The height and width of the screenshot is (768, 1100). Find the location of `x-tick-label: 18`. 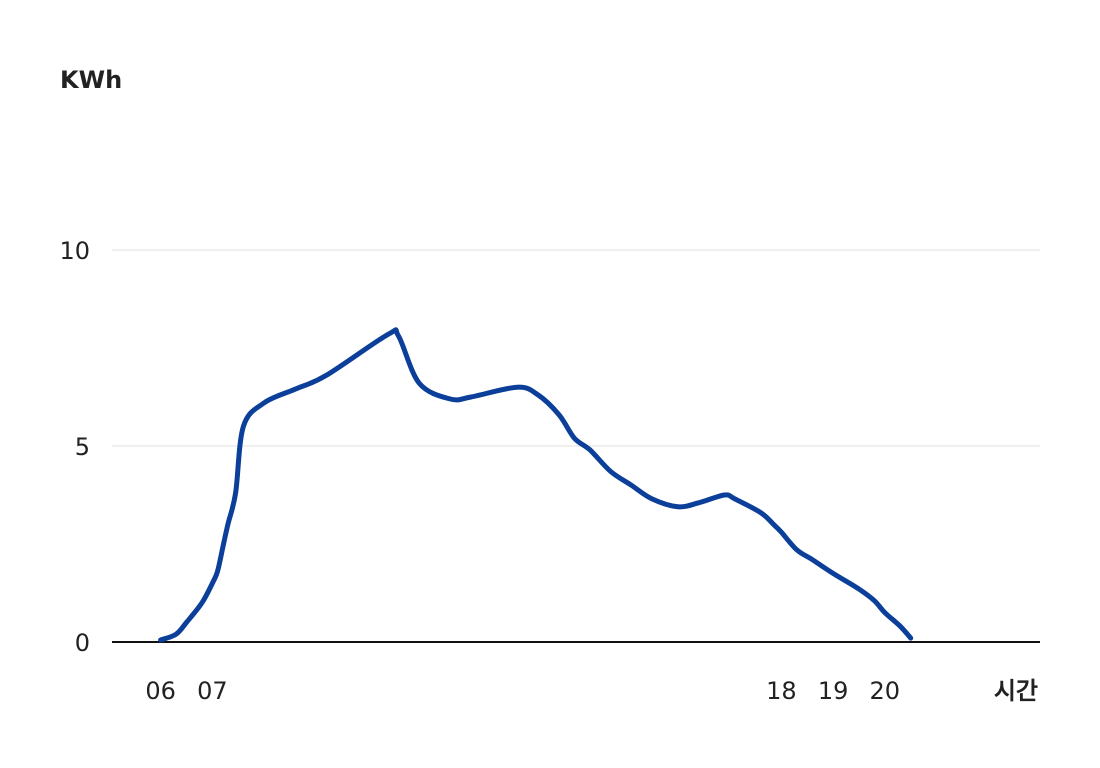

x-tick-label: 18 is located at coordinates (781, 691).